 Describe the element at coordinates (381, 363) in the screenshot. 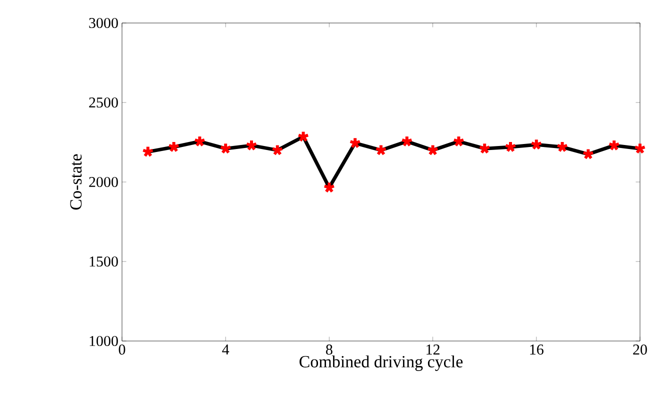

I see `x-axis-title: Combined driving cycle` at that location.